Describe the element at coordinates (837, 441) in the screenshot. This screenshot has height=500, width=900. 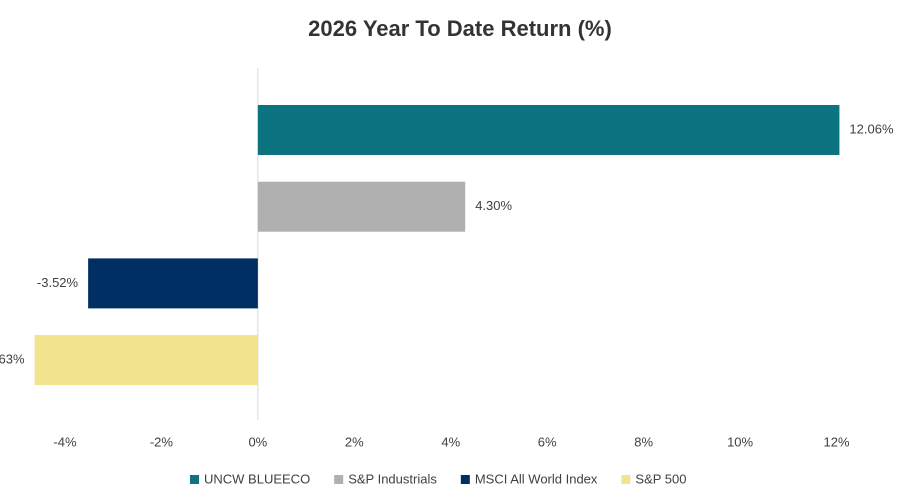
I see `x-tick-label: 12%` at that location.